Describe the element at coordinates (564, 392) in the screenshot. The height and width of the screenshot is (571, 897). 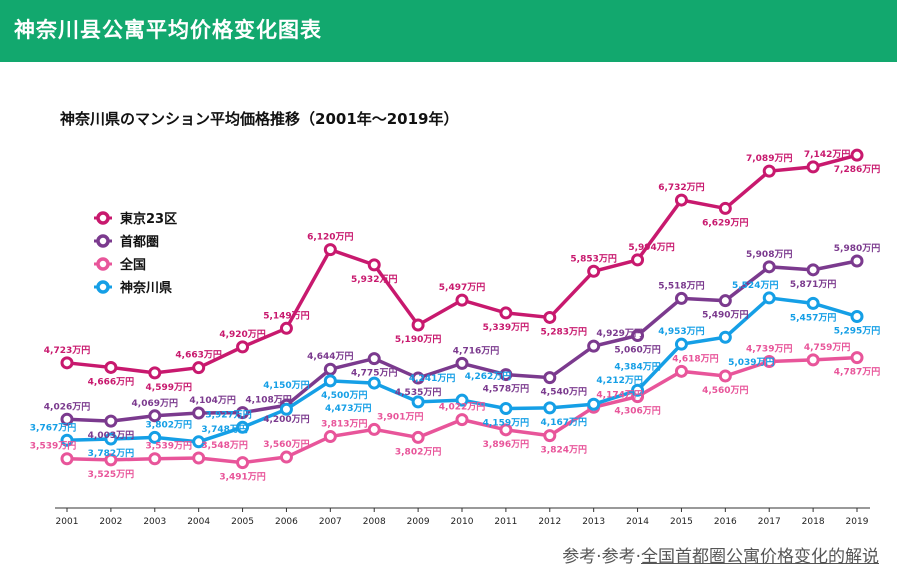
I see `data-label: 4,540万円` at that location.